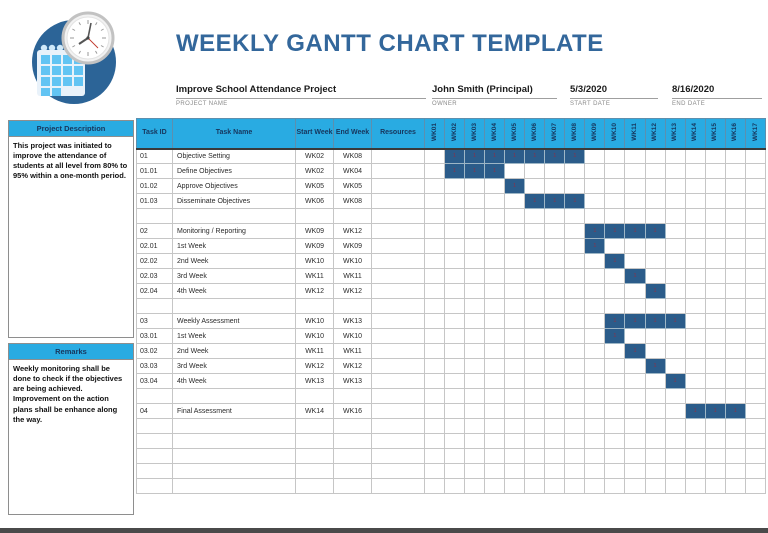  I want to click on end-week-cell: WK09, so click(352, 246).